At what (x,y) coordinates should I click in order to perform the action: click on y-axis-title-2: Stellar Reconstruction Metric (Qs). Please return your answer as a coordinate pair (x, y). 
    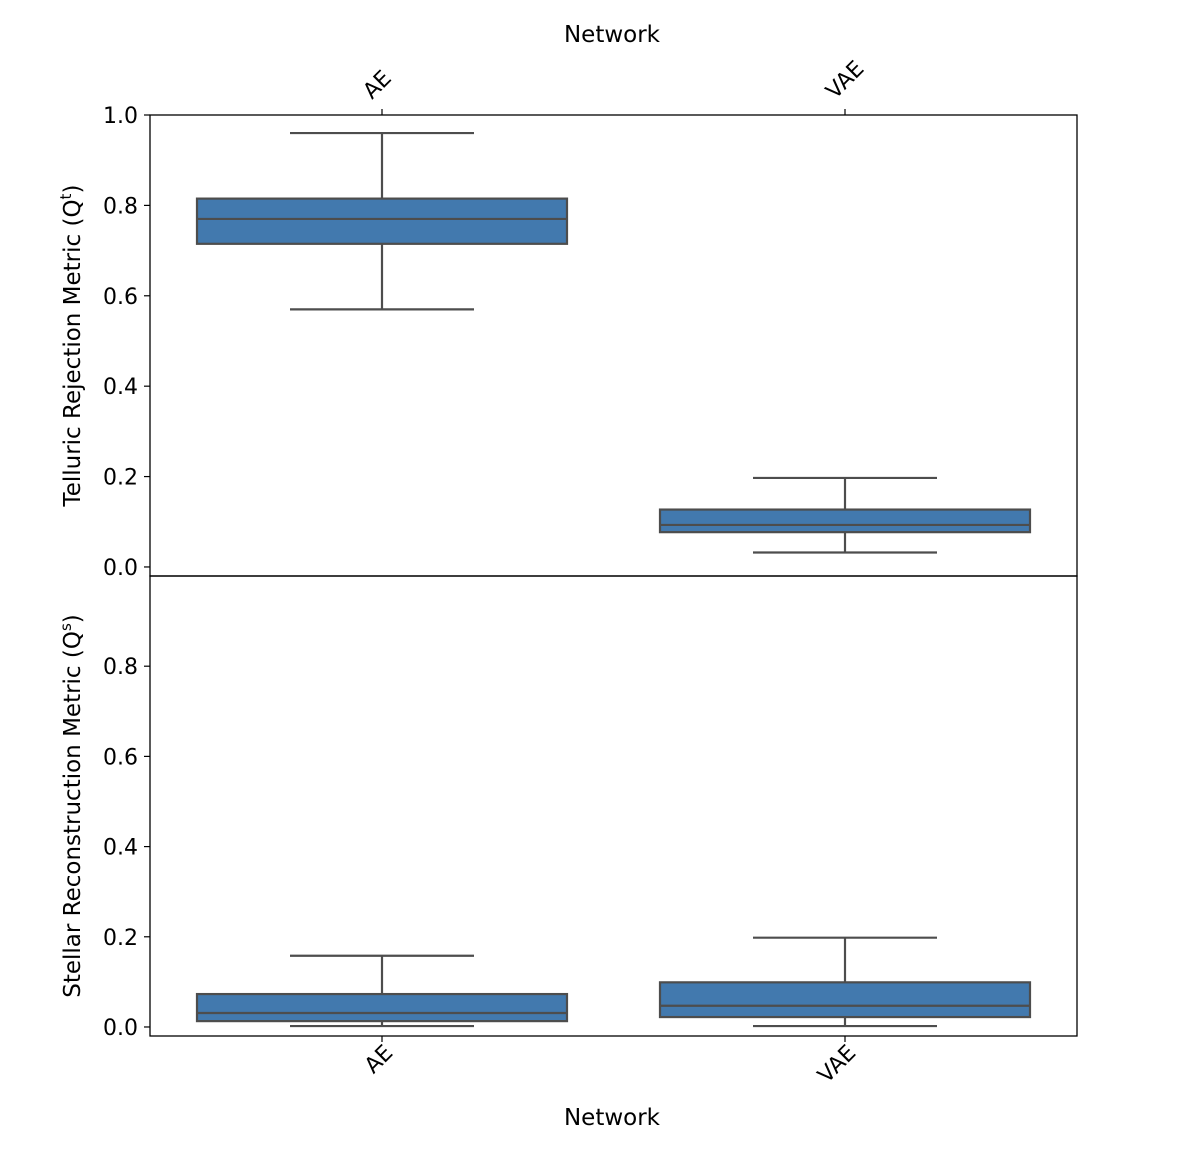
    Looking at the image, I should click on (71, 806).